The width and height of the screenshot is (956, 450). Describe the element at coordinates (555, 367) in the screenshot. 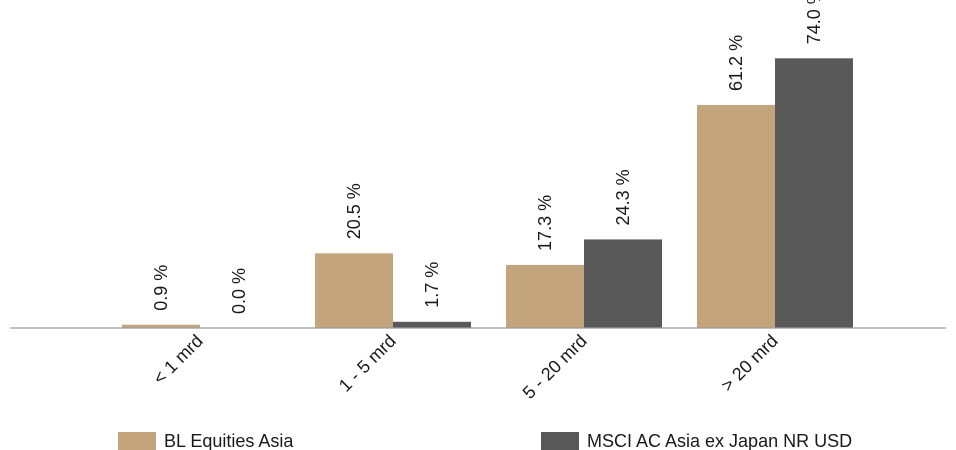

I see `x-tick-label-2: 5 - 20 mrd` at that location.